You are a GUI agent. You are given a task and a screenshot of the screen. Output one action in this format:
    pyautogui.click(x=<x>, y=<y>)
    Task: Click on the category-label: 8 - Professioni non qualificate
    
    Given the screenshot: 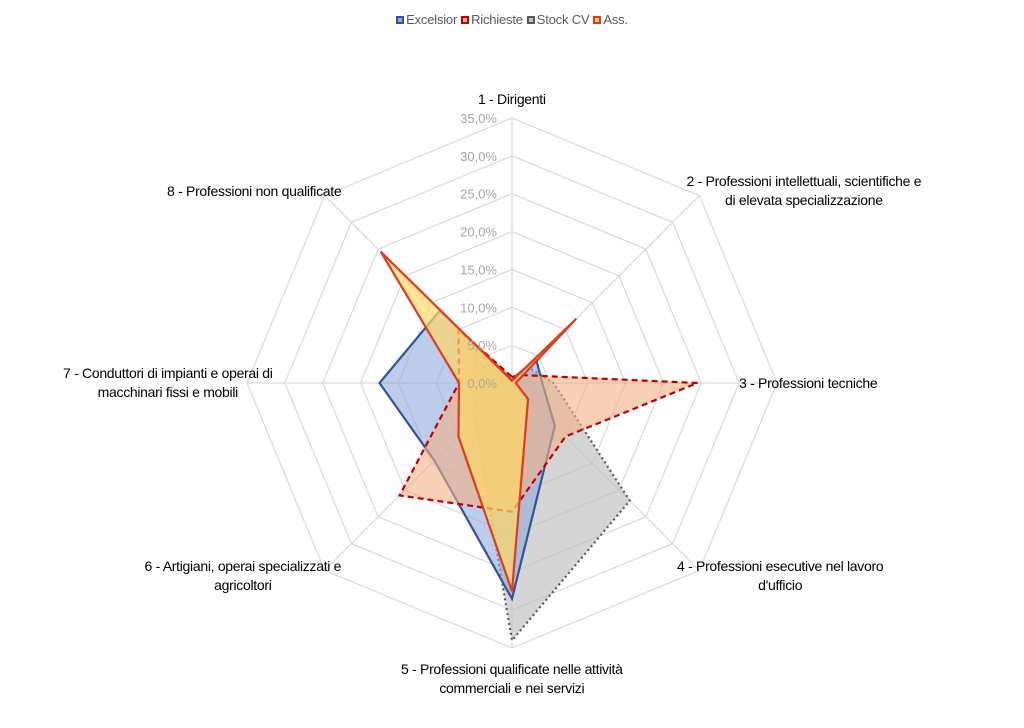 What is the action you would take?
    pyautogui.click(x=254, y=191)
    